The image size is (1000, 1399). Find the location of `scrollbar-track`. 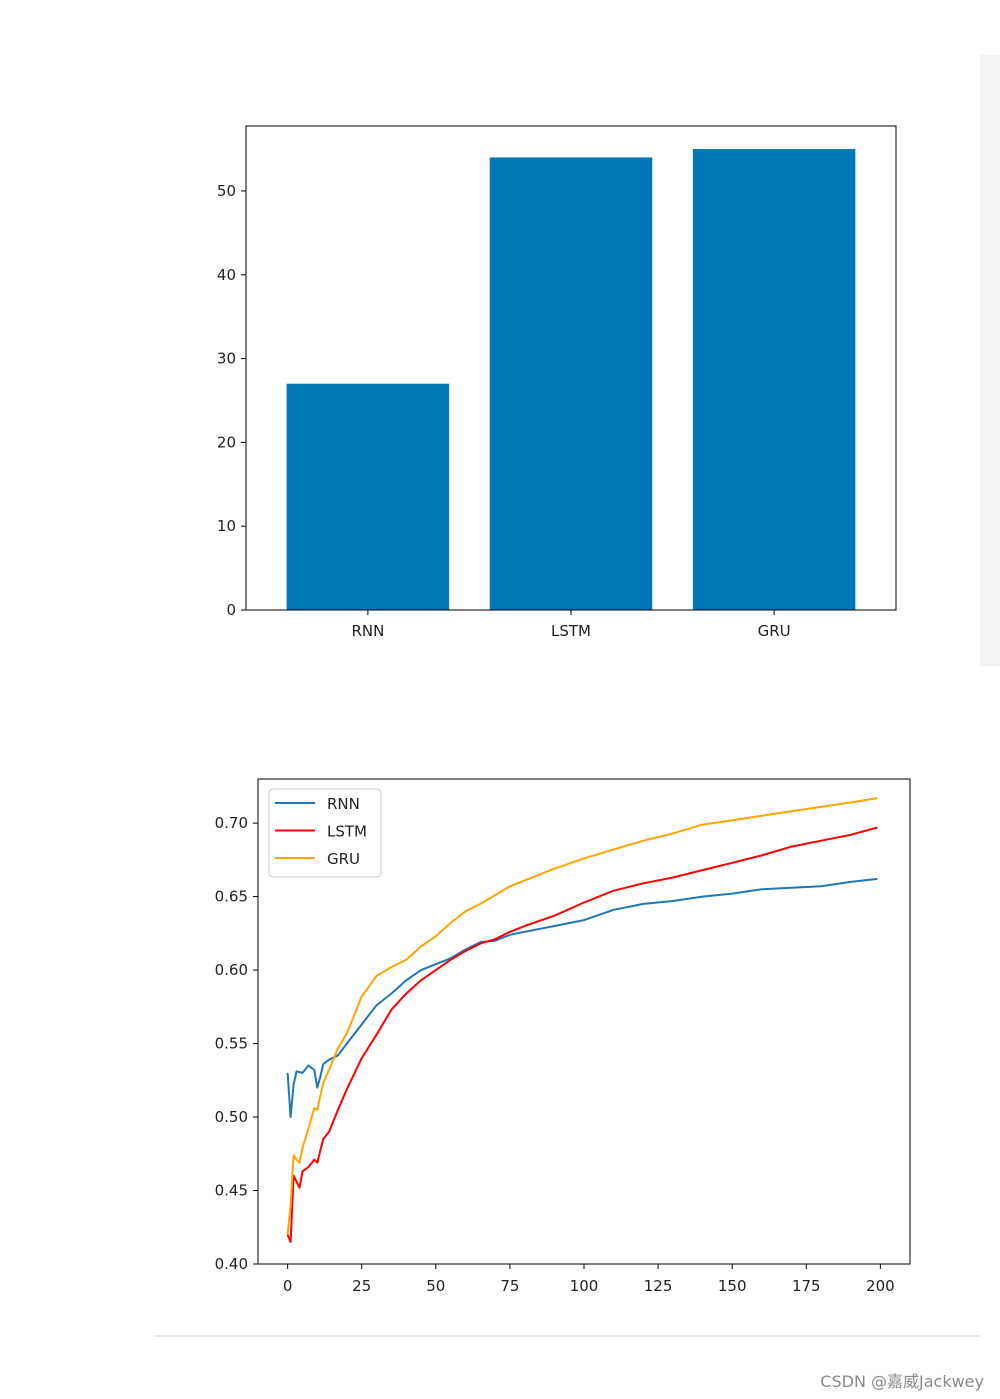

scrollbar-track is located at coordinates (990, 360).